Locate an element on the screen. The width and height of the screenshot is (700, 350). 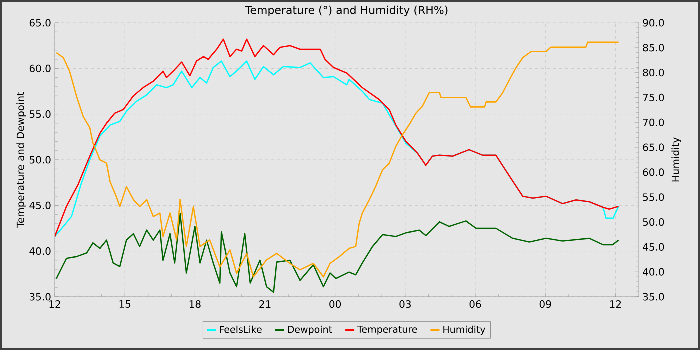
x-tick-label: 18 is located at coordinates (195, 304).